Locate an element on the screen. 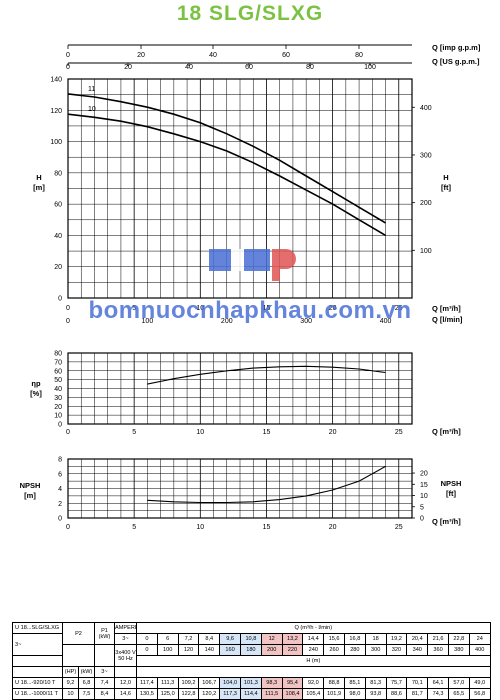 This screenshot has width=500, height=700. watermark-text: bomnuocnhapkhau.com.vn is located at coordinates (249, 310).